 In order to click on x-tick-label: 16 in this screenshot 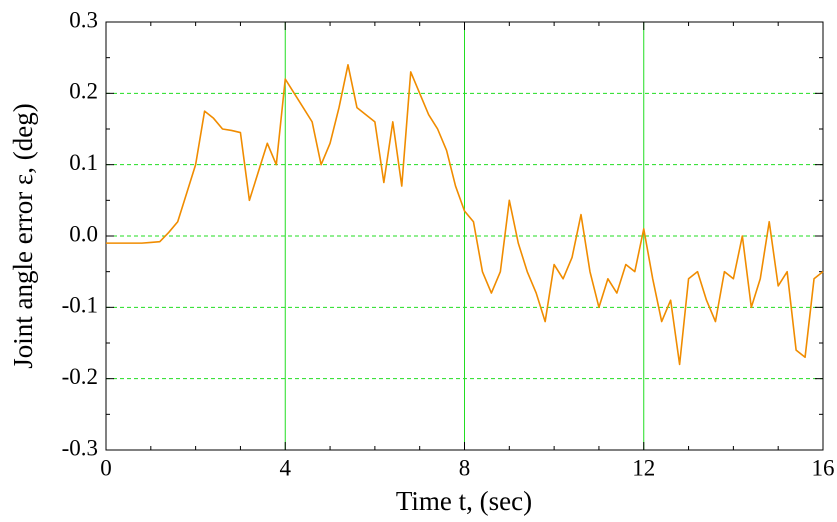, I will do `click(823, 467)`.